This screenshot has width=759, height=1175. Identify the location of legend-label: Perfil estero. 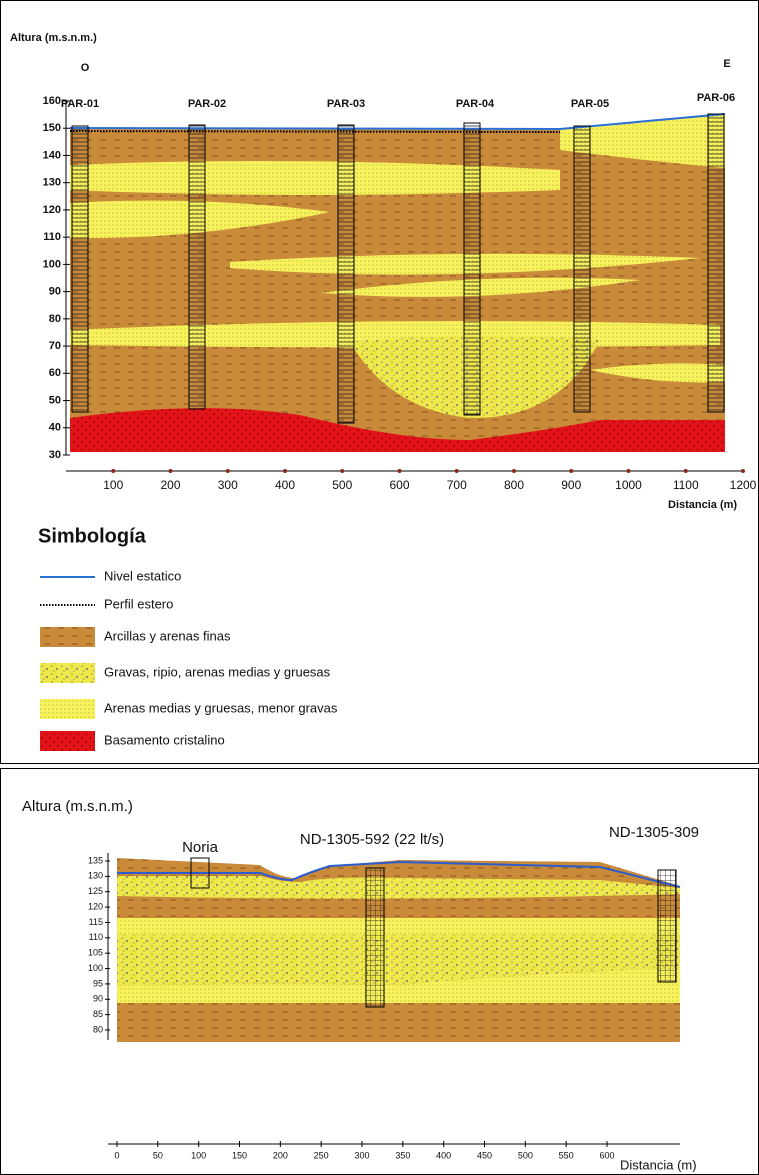
(138, 603).